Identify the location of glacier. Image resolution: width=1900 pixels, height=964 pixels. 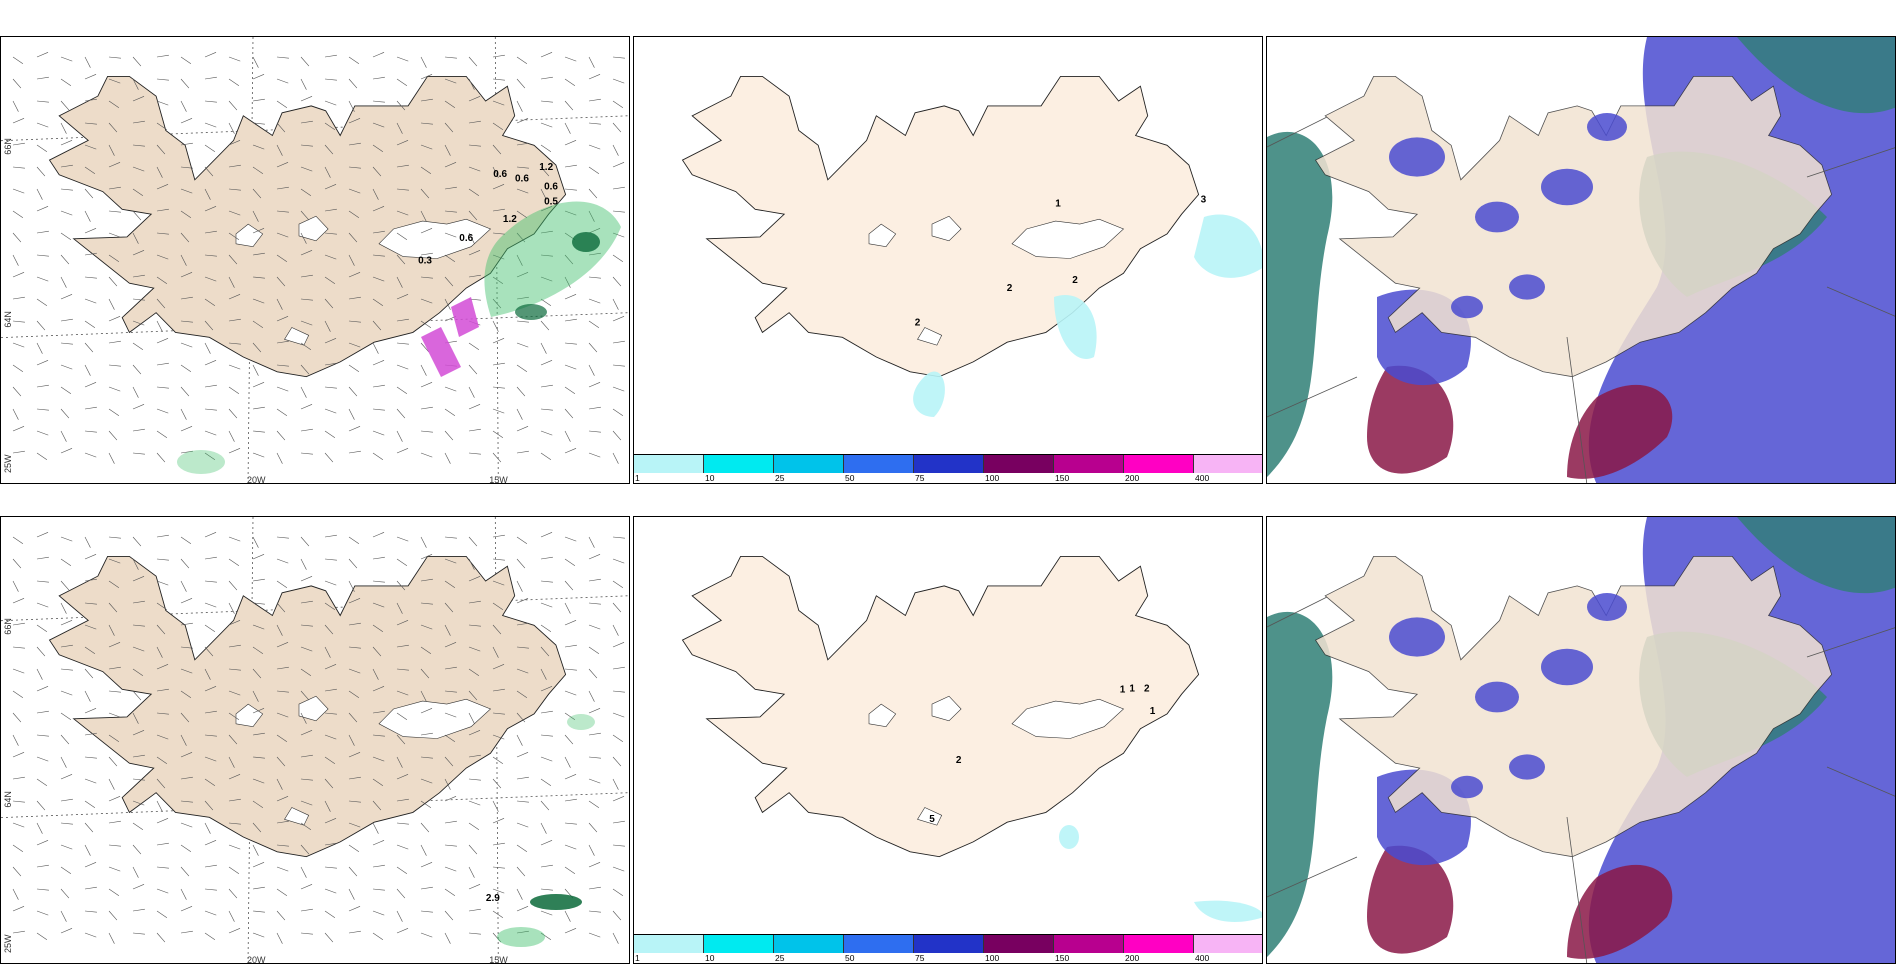
(882, 235).